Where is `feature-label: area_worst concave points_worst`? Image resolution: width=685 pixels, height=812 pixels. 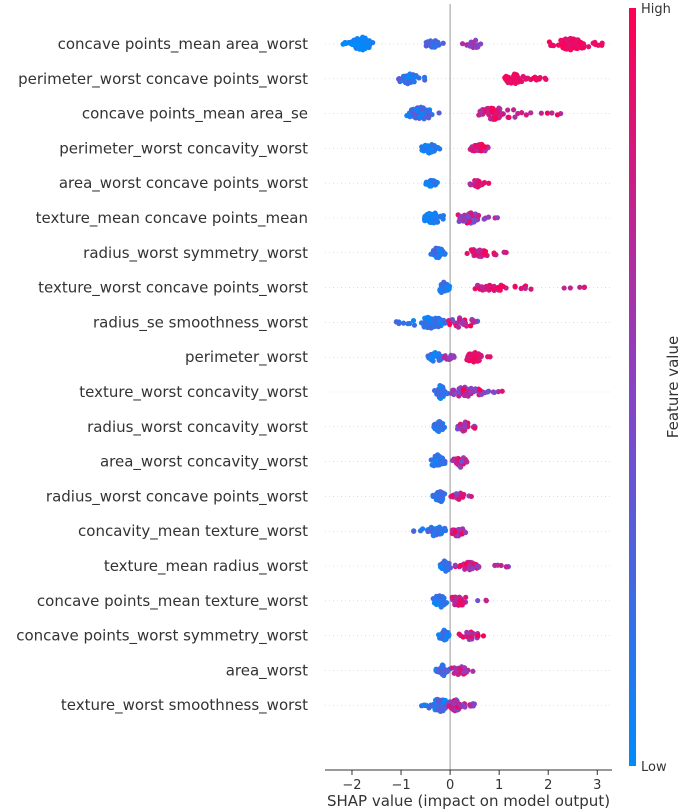 feature-label: area_worst concave points_worst is located at coordinates (183, 183).